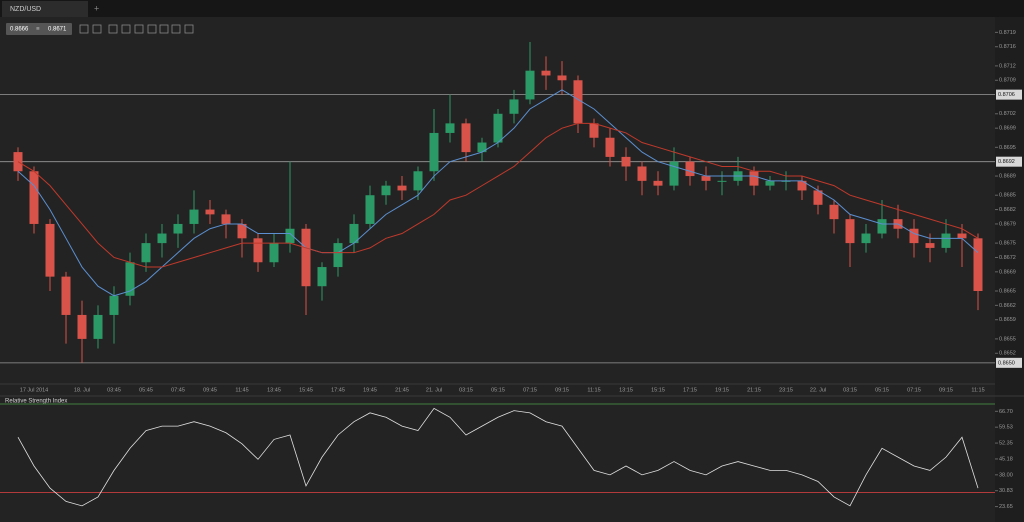  What do you see at coordinates (658, 390) in the screenshot?
I see `x-tick-label: 15:15` at bounding box center [658, 390].